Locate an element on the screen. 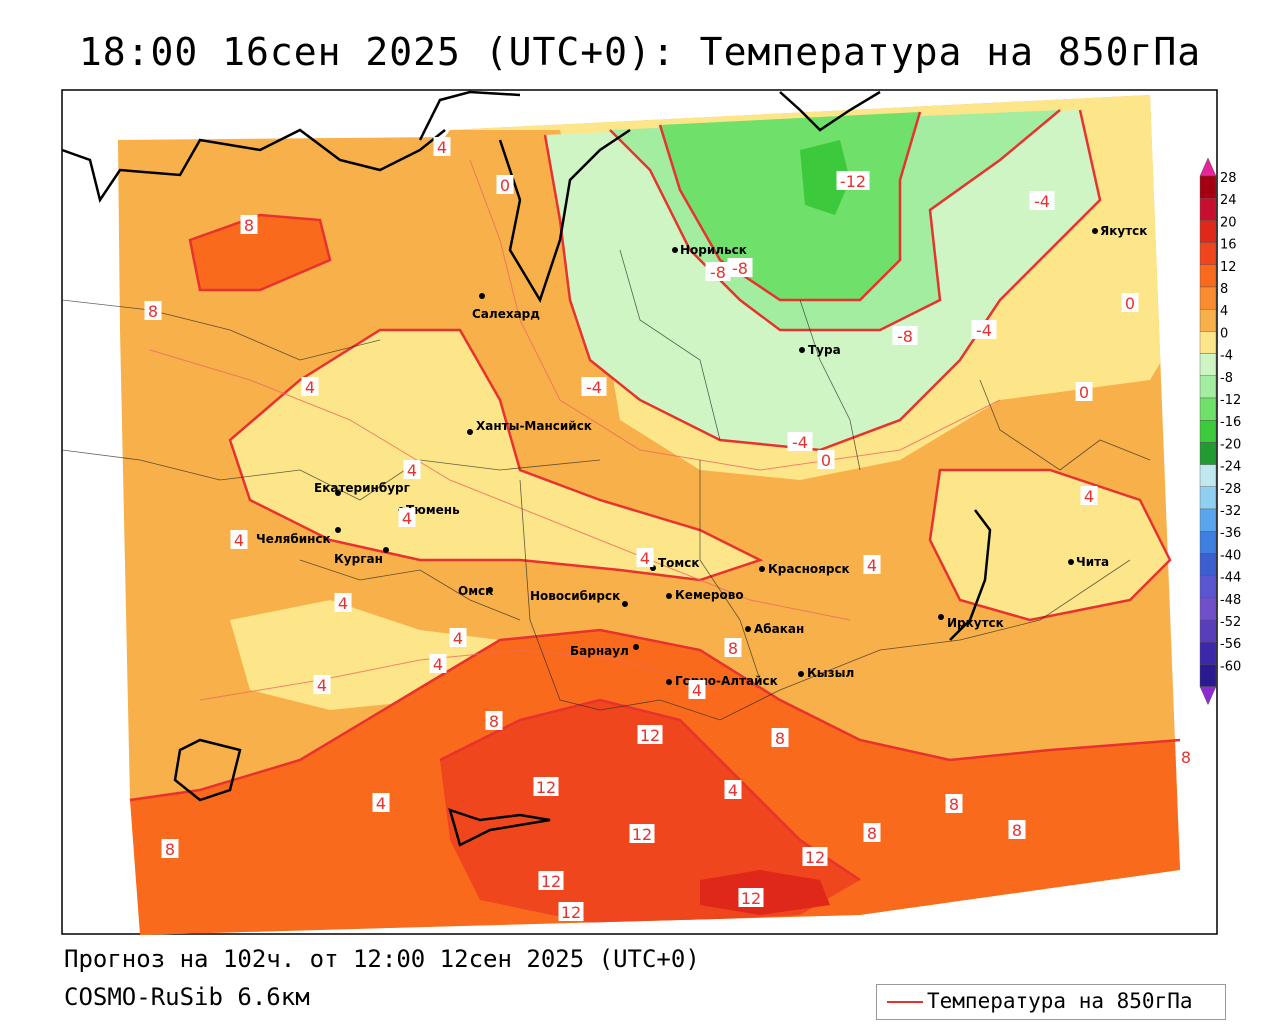  colorbar-tick-label: -28 is located at coordinates (1230, 489).